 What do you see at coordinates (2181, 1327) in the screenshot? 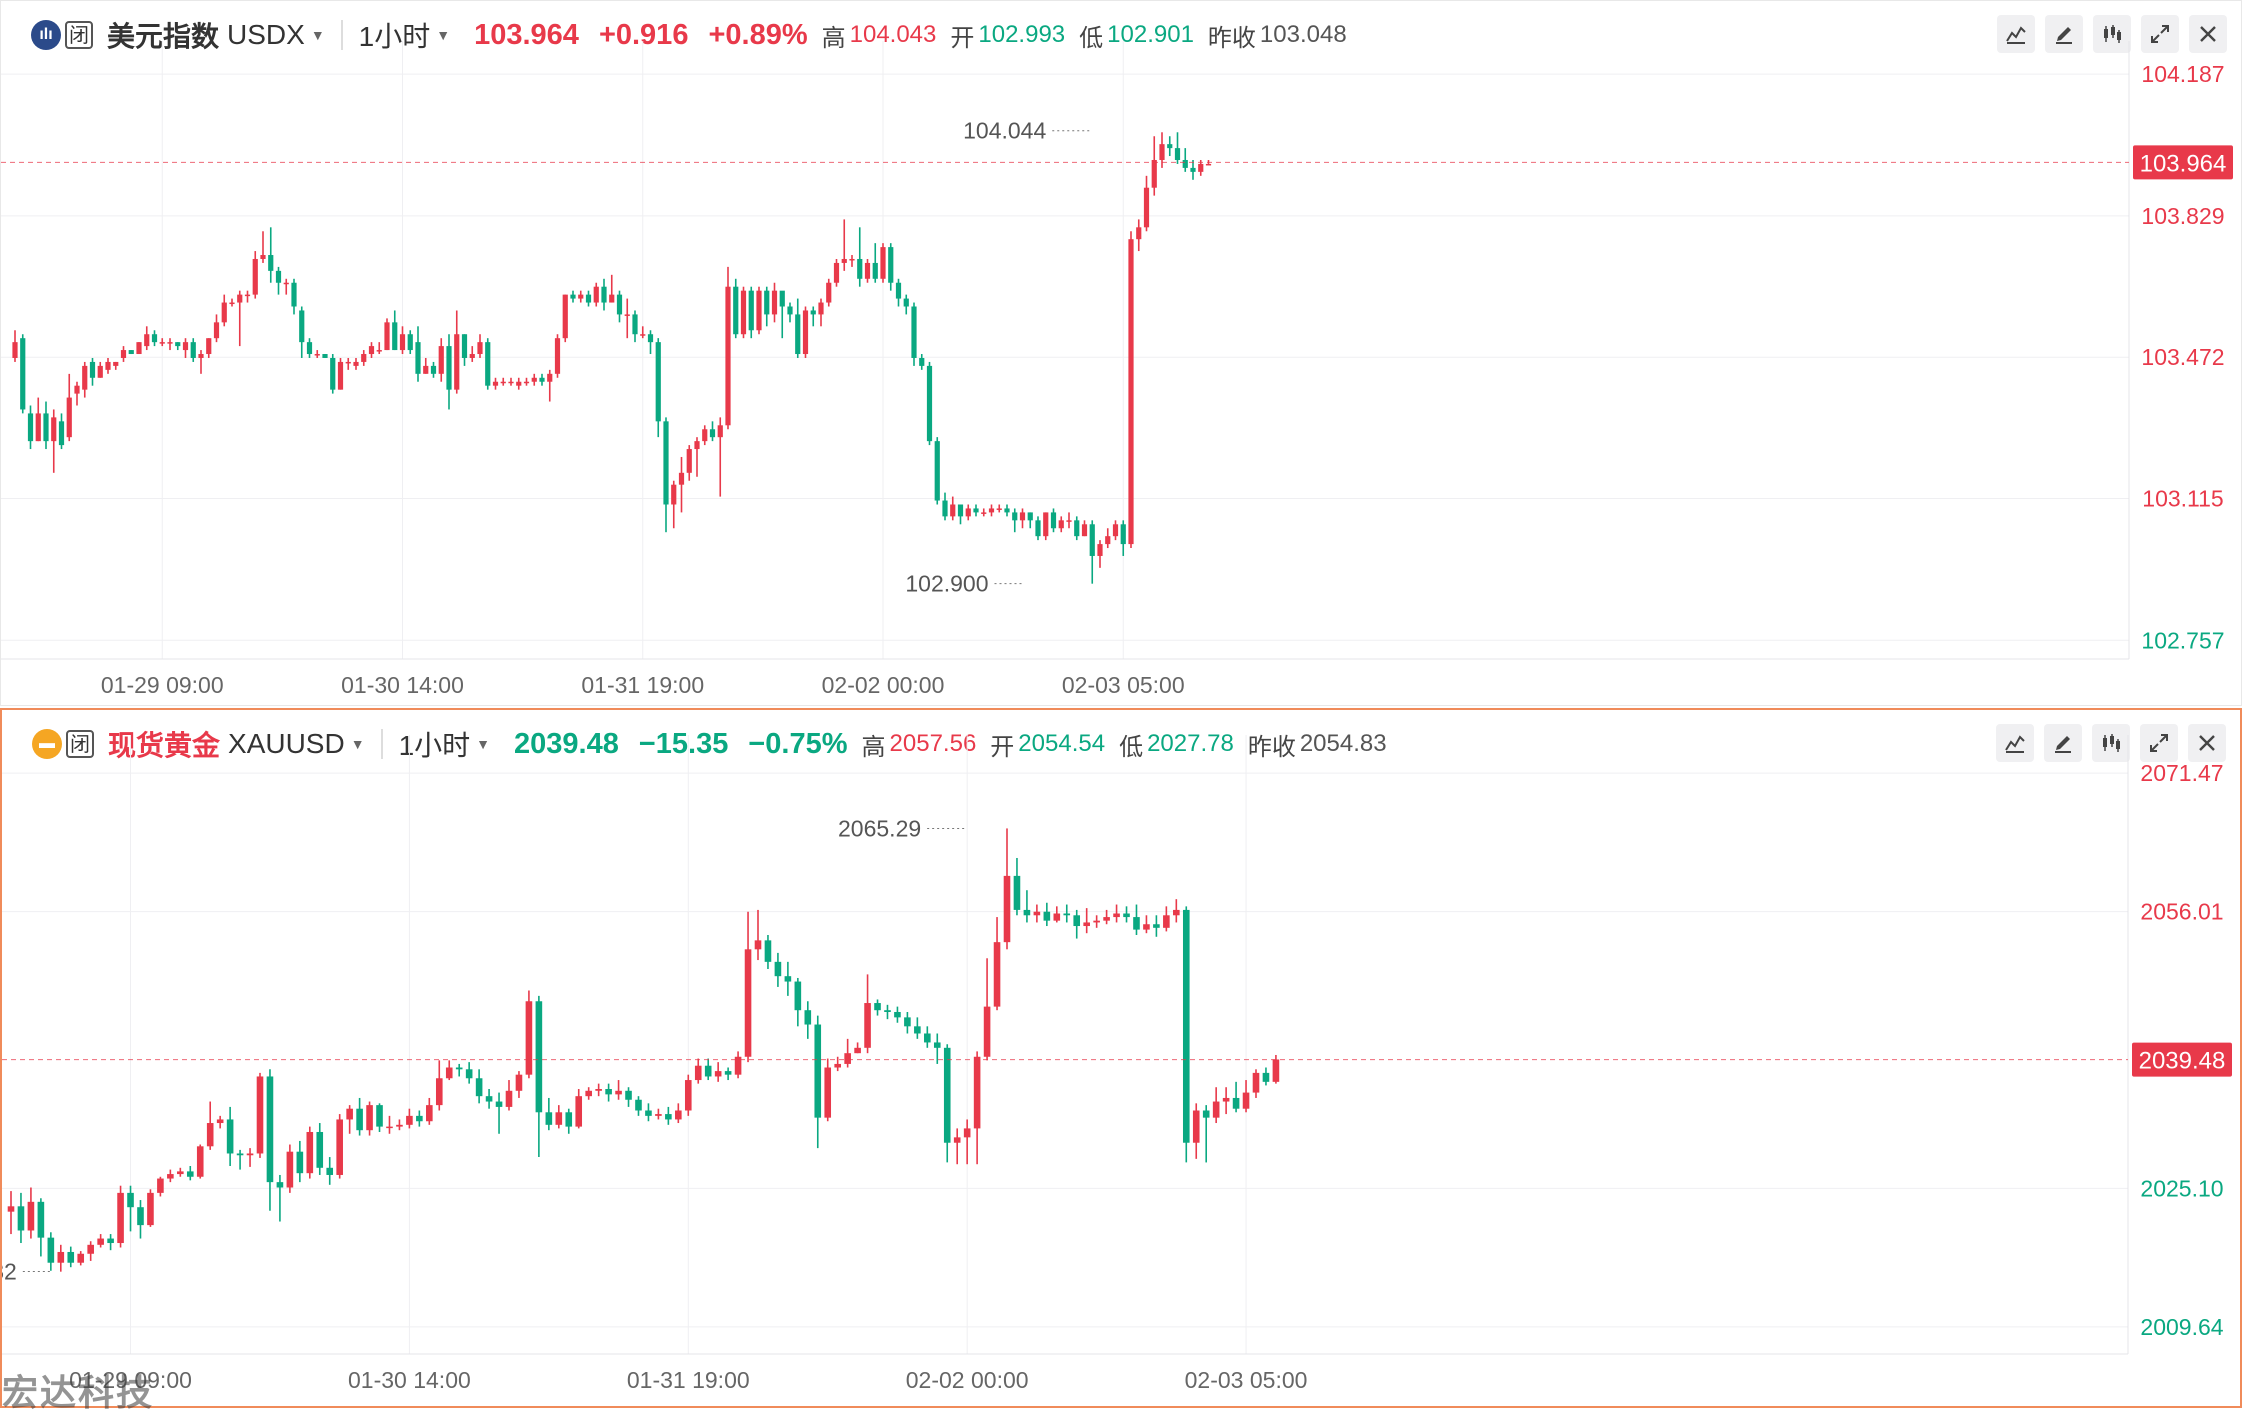
I see `y-tick-label: 2009.64` at bounding box center [2181, 1327].